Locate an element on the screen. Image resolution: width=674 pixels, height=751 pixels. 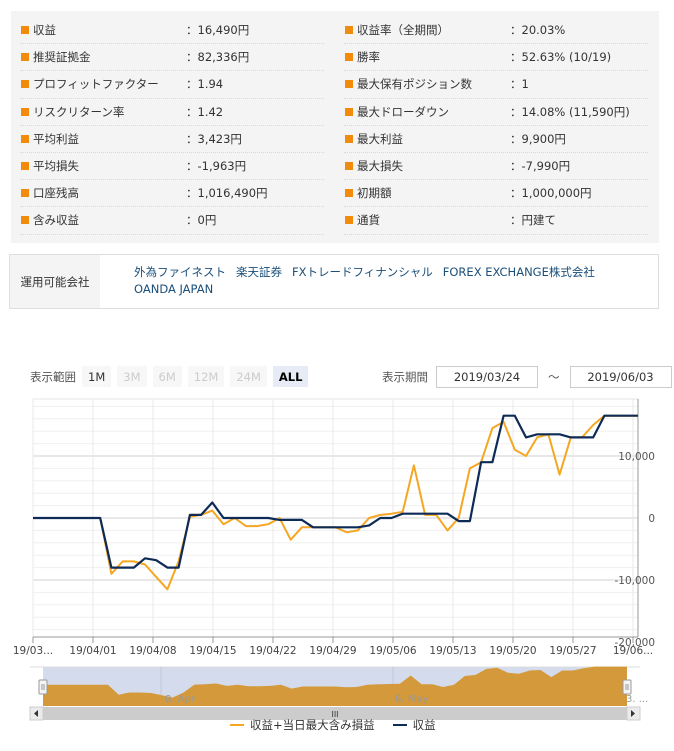
navigator-right-handle is located at coordinates (627, 687).